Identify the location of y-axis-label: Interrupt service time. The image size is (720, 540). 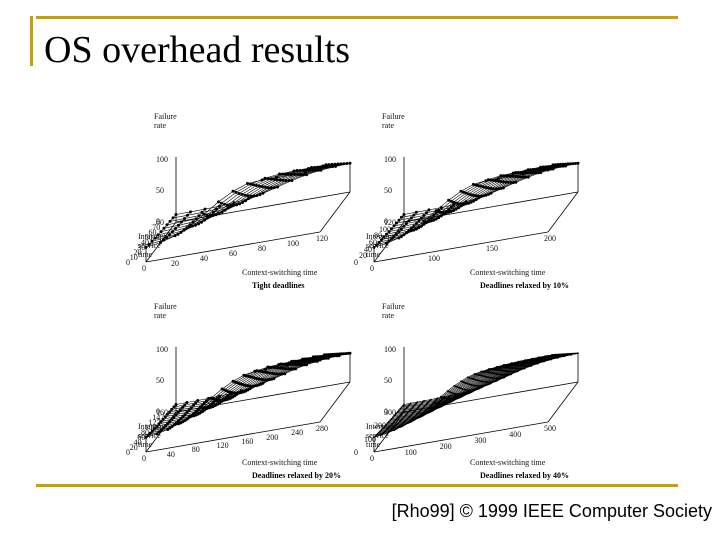
(152, 435).